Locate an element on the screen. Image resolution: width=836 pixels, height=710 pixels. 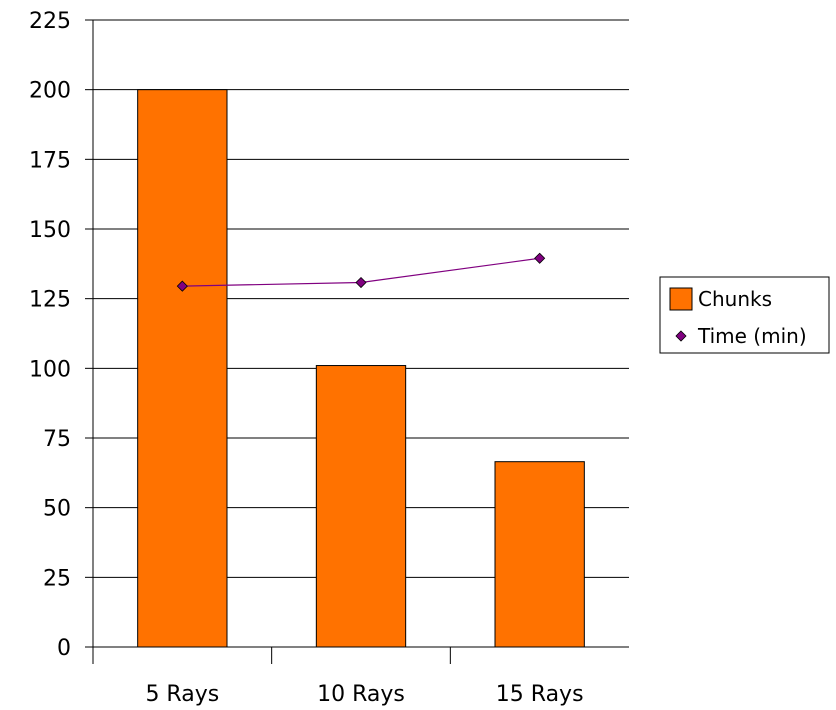
y-tick-label-225: 225 is located at coordinates (50, 21).